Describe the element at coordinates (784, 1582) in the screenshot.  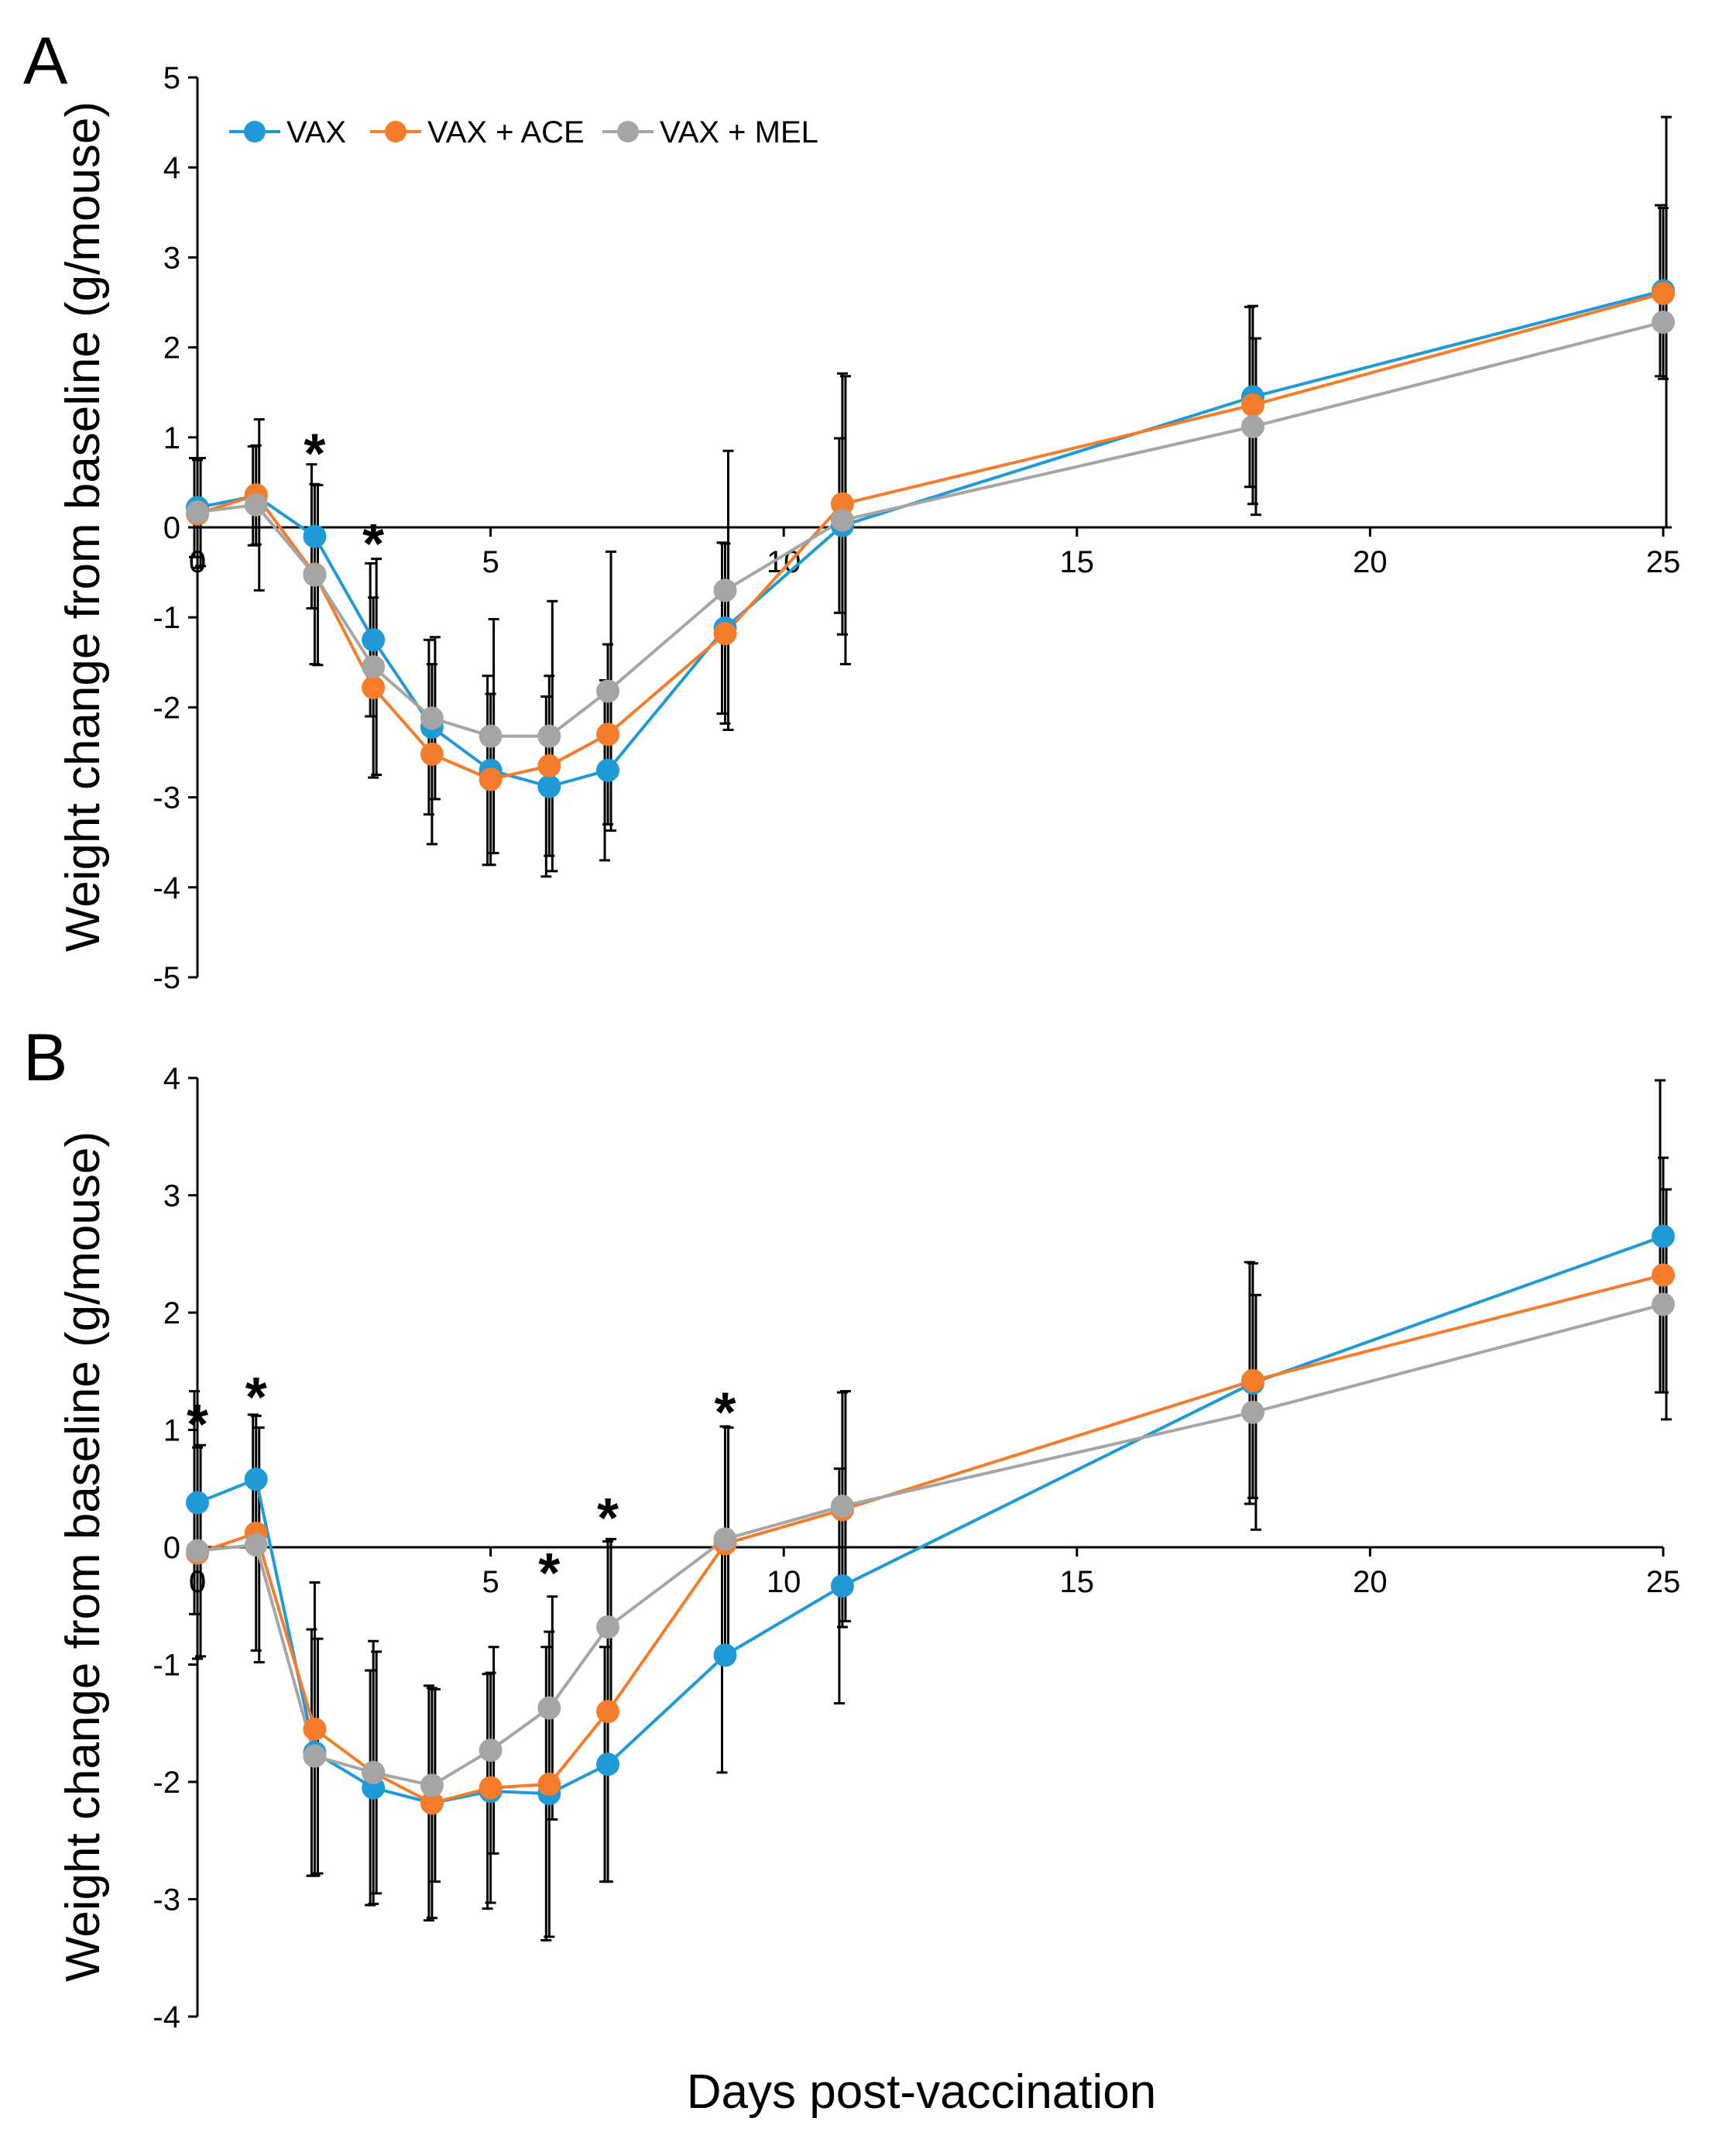
I see `x-tick-label: 10` at that location.